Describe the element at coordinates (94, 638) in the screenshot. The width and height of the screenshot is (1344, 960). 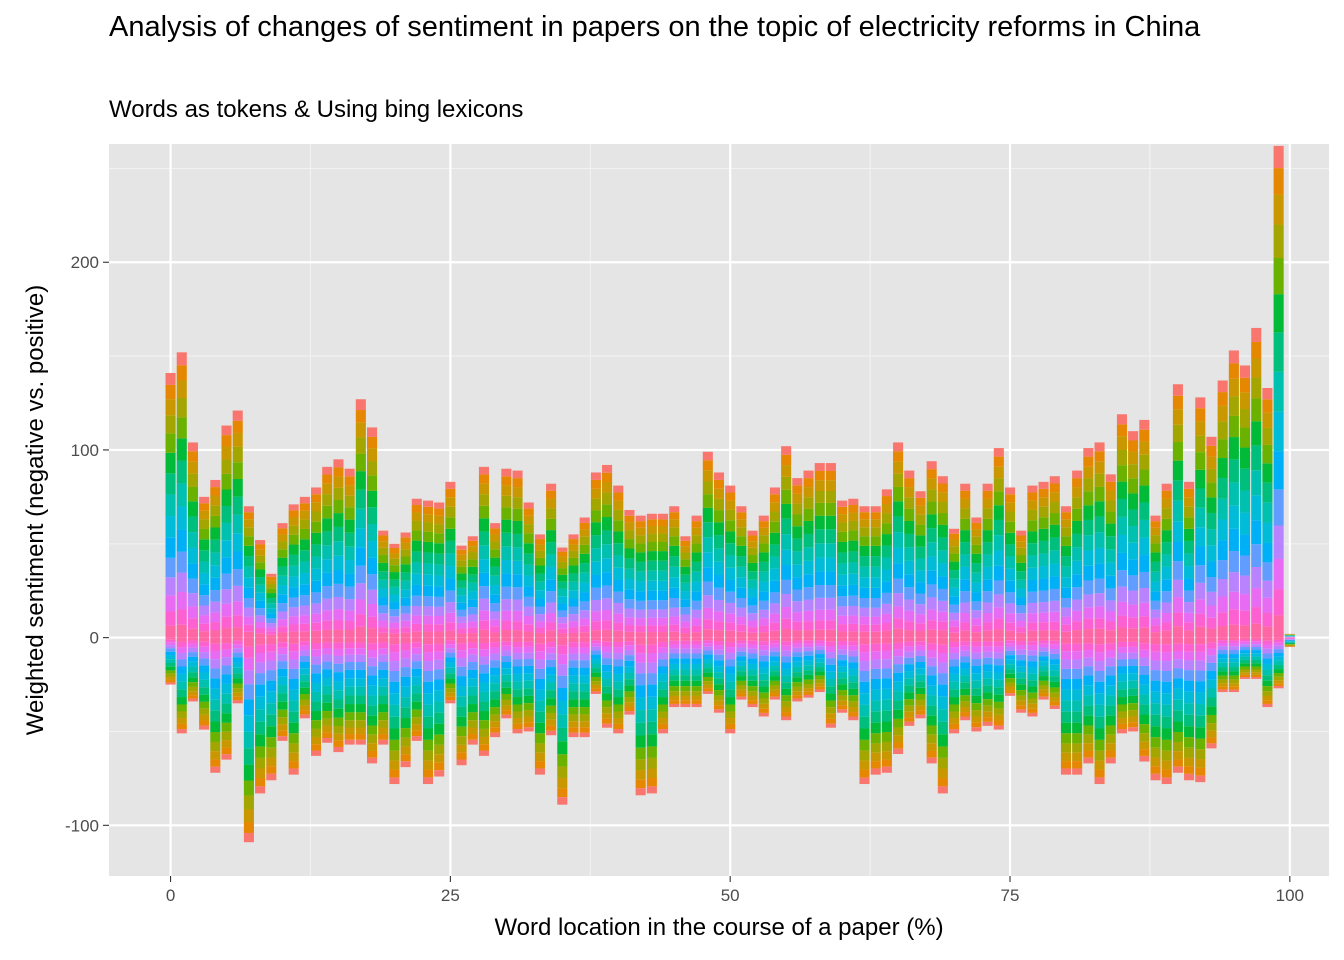
I see `y-tick-label: 0` at that location.